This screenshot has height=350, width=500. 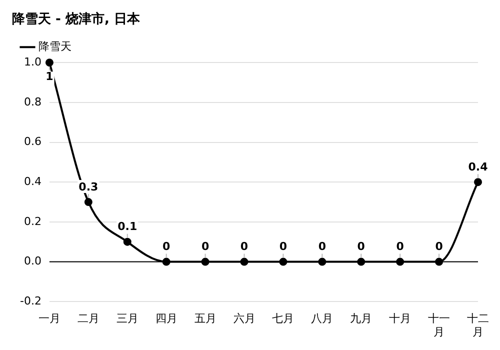 What do you see at coordinates (55, 46) in the screenshot?
I see `legend-label: 降雪天` at bounding box center [55, 46].